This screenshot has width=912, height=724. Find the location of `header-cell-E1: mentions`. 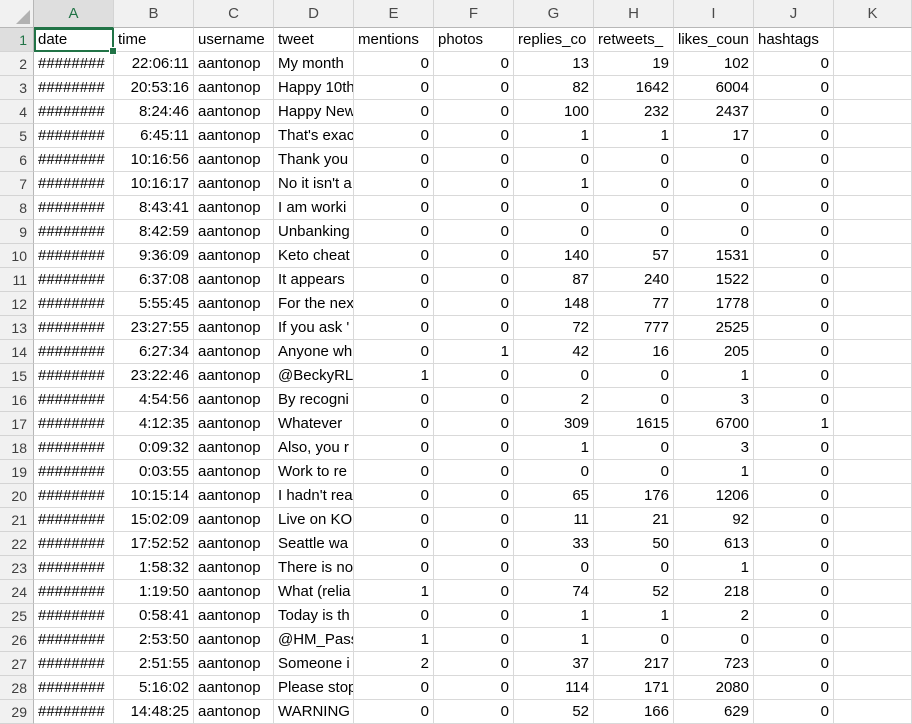

header-cell-E1: mentions is located at coordinates (394, 40).